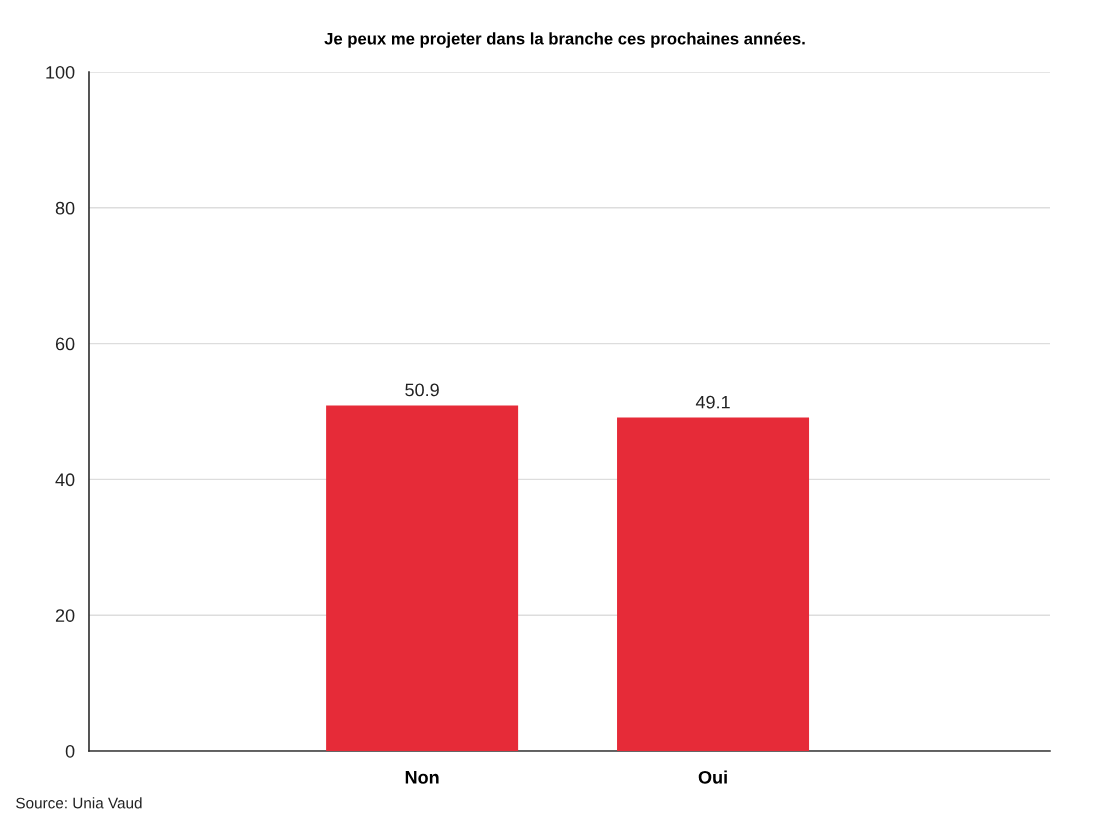  I want to click on y-tick-label: 100, so click(60, 72).